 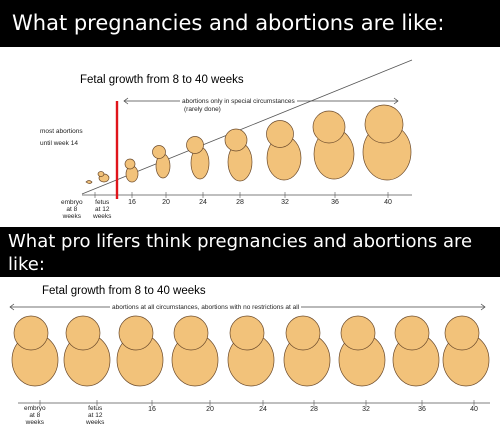 I want to click on bottom-tick-24: 24, so click(x=263, y=409).